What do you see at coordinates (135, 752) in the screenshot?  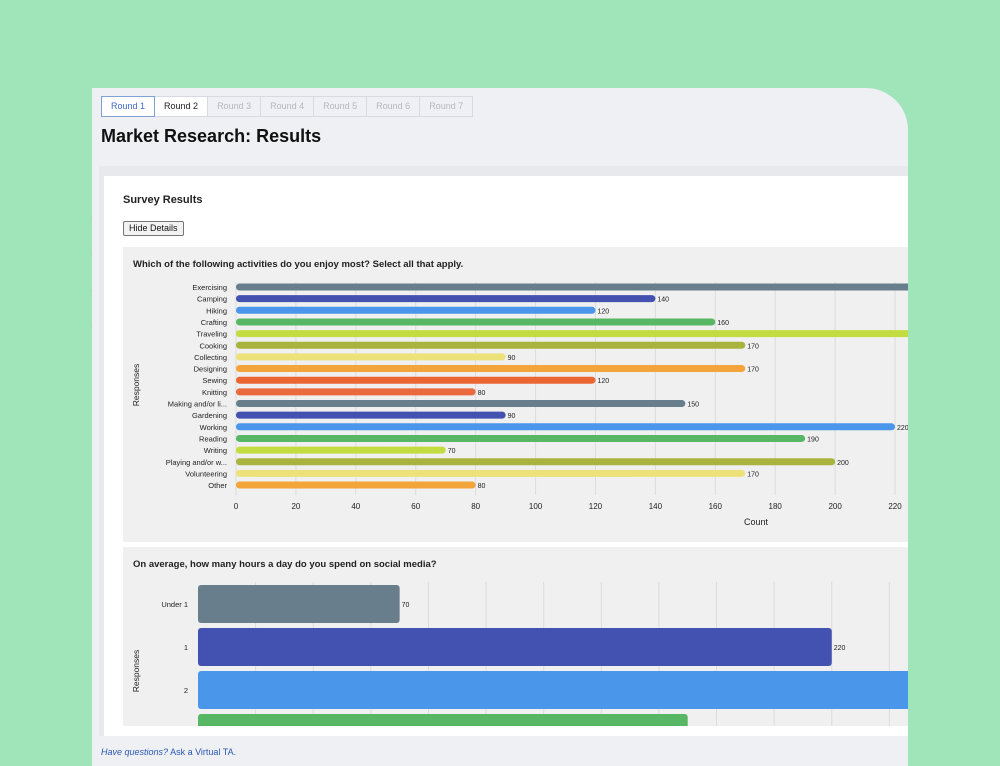 I see `footer-question: Have questions?` at bounding box center [135, 752].